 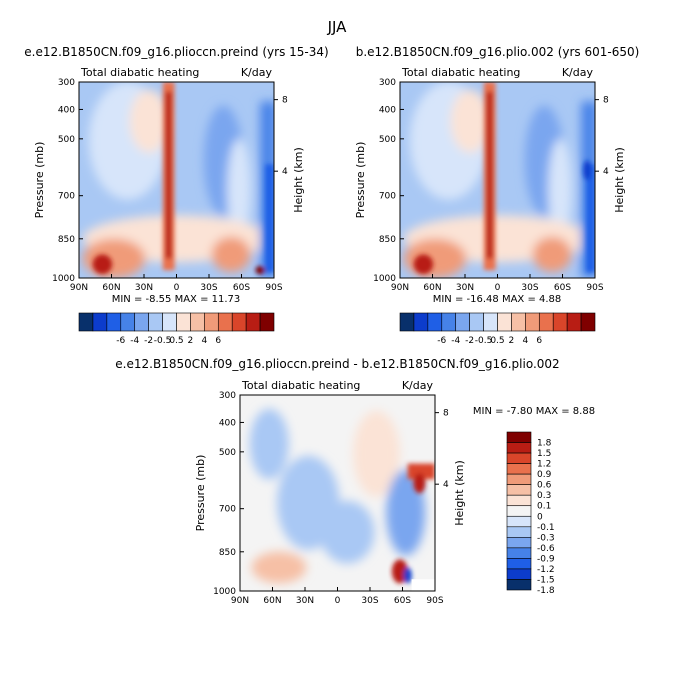 What do you see at coordinates (239, 189) in the screenshot?
I see `light-region` at bounding box center [239, 189].